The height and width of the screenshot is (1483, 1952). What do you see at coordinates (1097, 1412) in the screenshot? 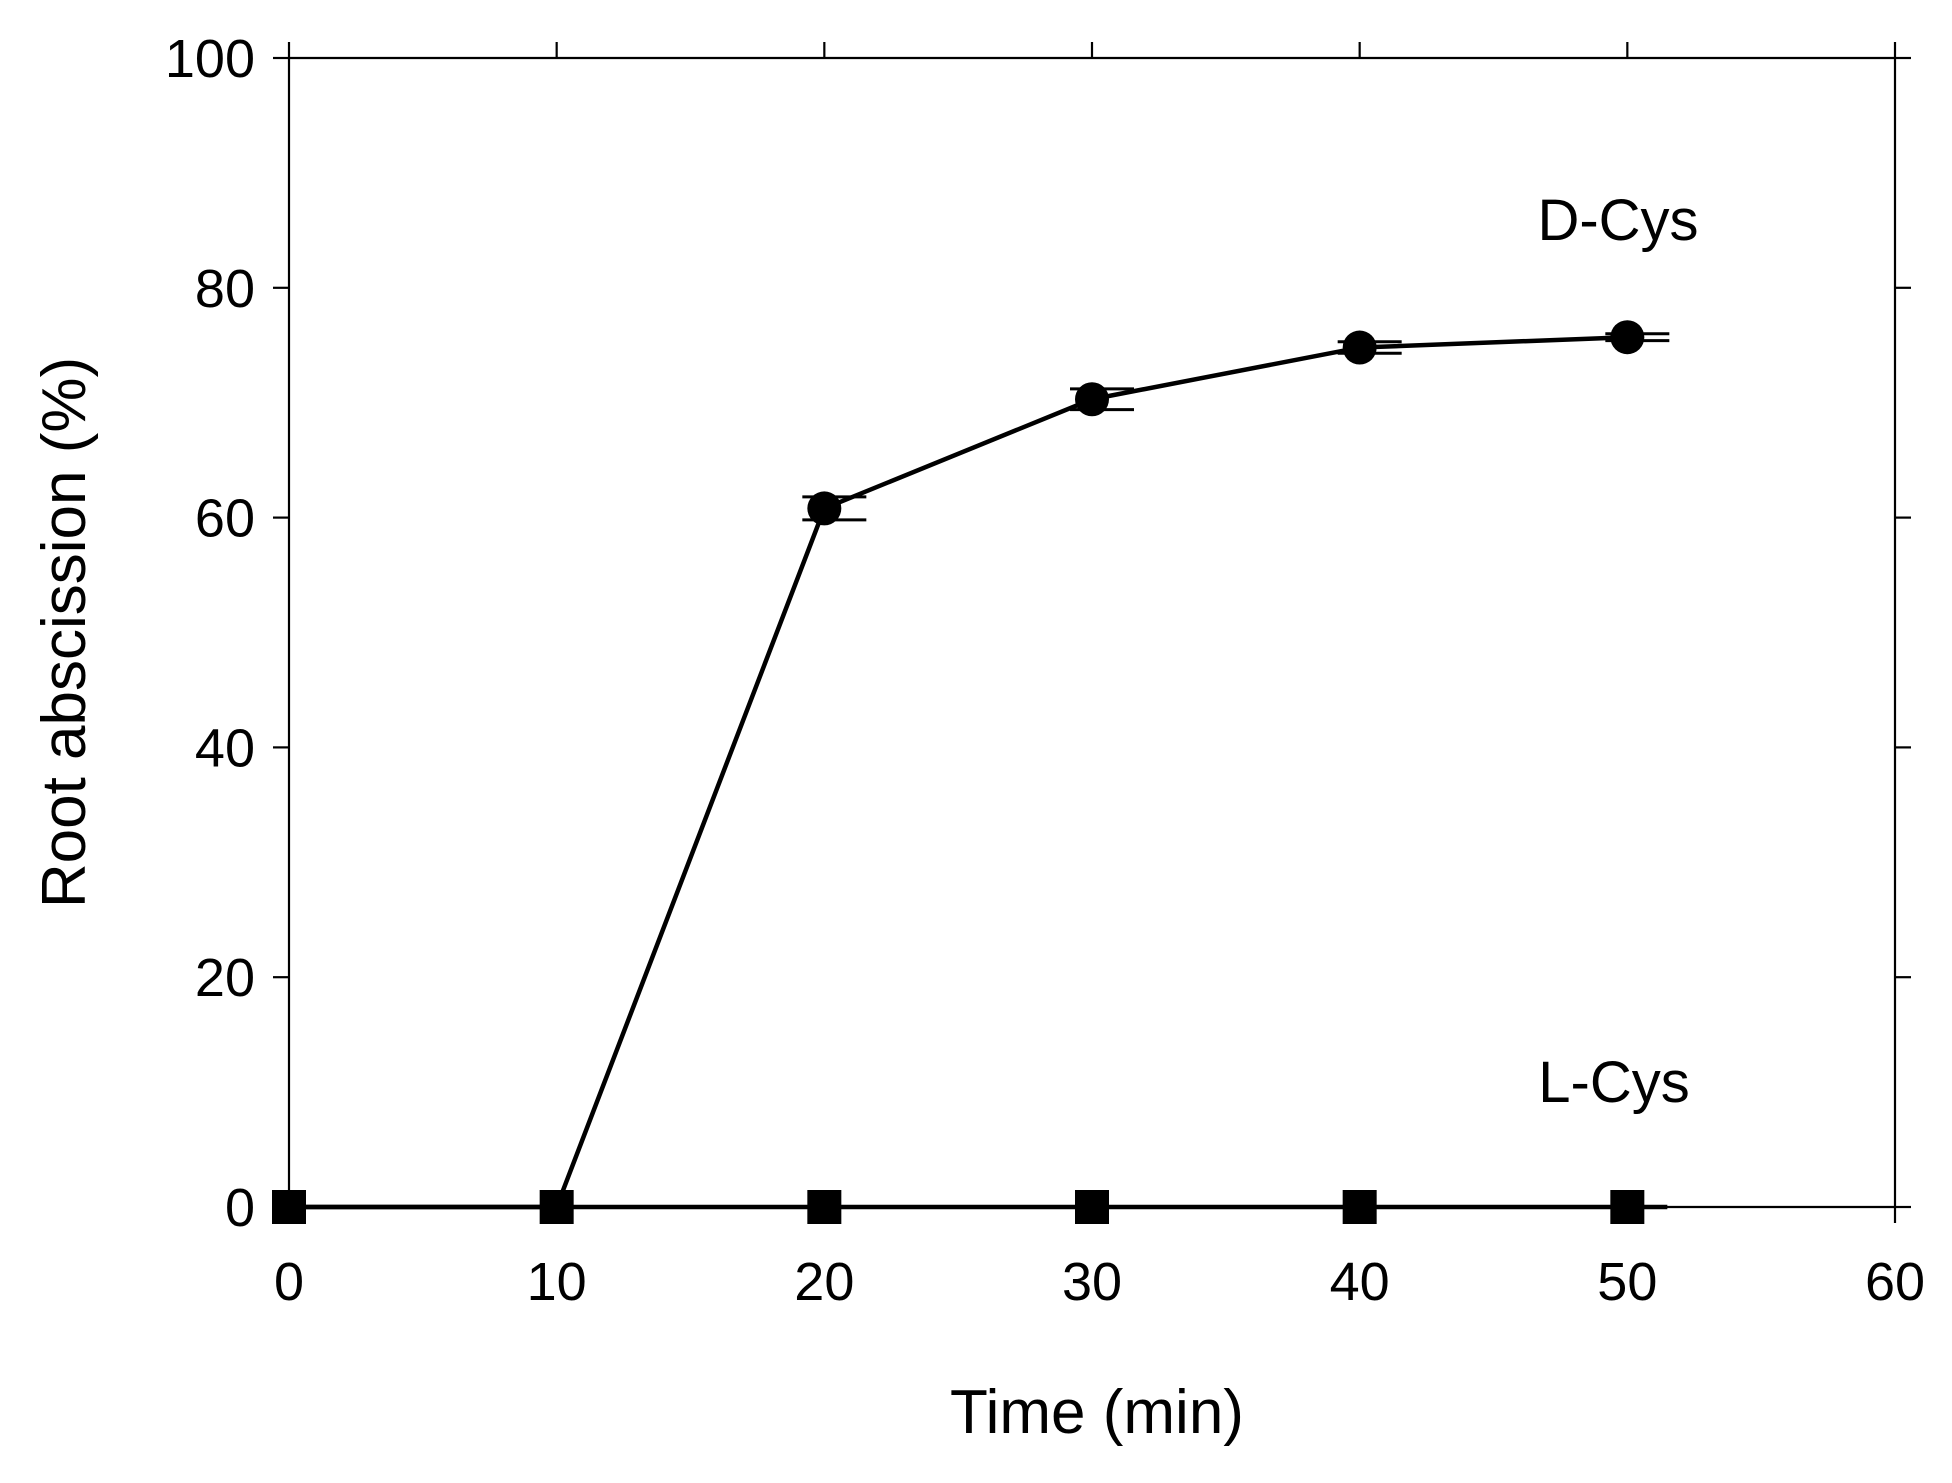
I see `x-axis-title: Time (min)` at bounding box center [1097, 1412].